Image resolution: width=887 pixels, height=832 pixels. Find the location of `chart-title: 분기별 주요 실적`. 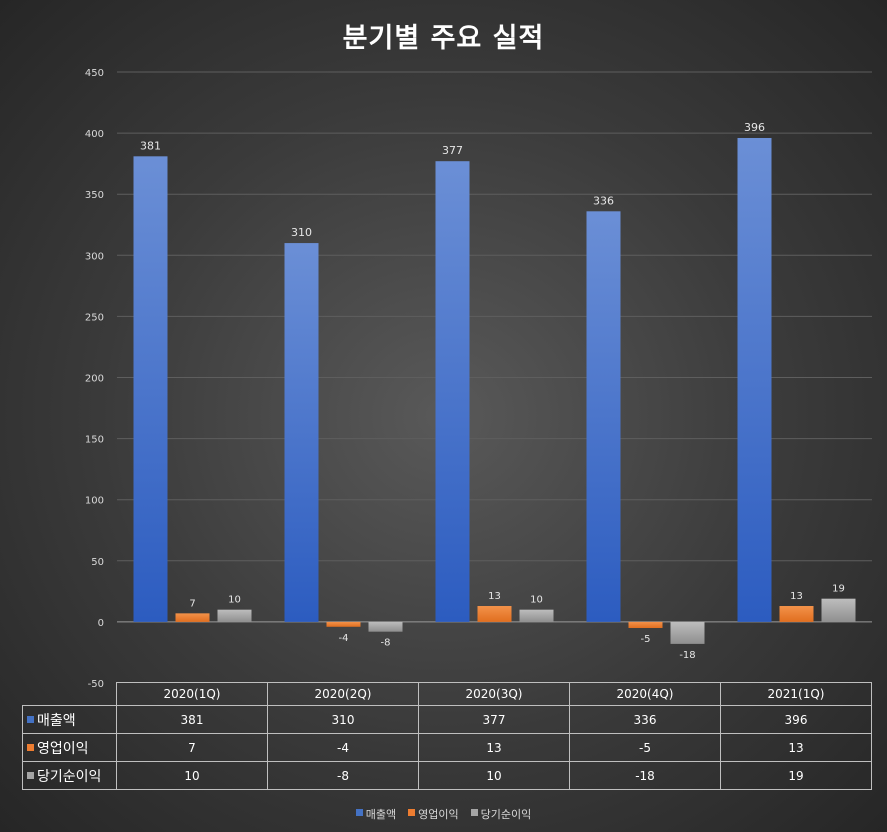

chart-title: 분기별 주요 실적 is located at coordinates (443, 38).